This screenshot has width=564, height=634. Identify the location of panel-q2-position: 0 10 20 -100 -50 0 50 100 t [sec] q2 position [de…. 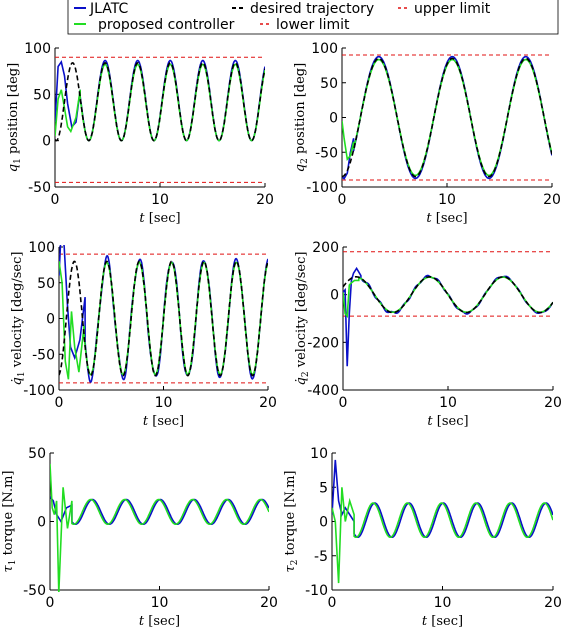
(427, 133).